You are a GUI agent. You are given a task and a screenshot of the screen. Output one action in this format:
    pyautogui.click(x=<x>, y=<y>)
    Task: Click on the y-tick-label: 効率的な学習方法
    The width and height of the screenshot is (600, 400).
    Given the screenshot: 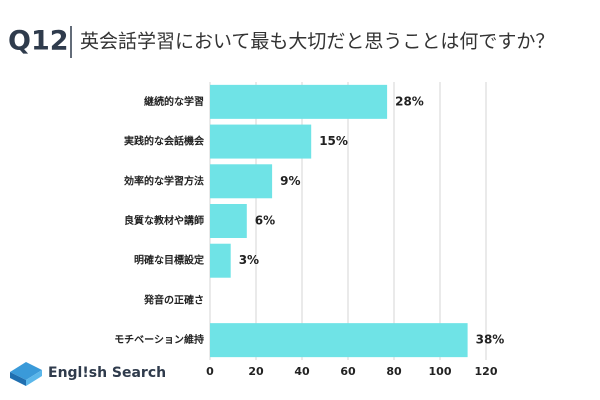 What is the action you would take?
    pyautogui.click(x=164, y=180)
    